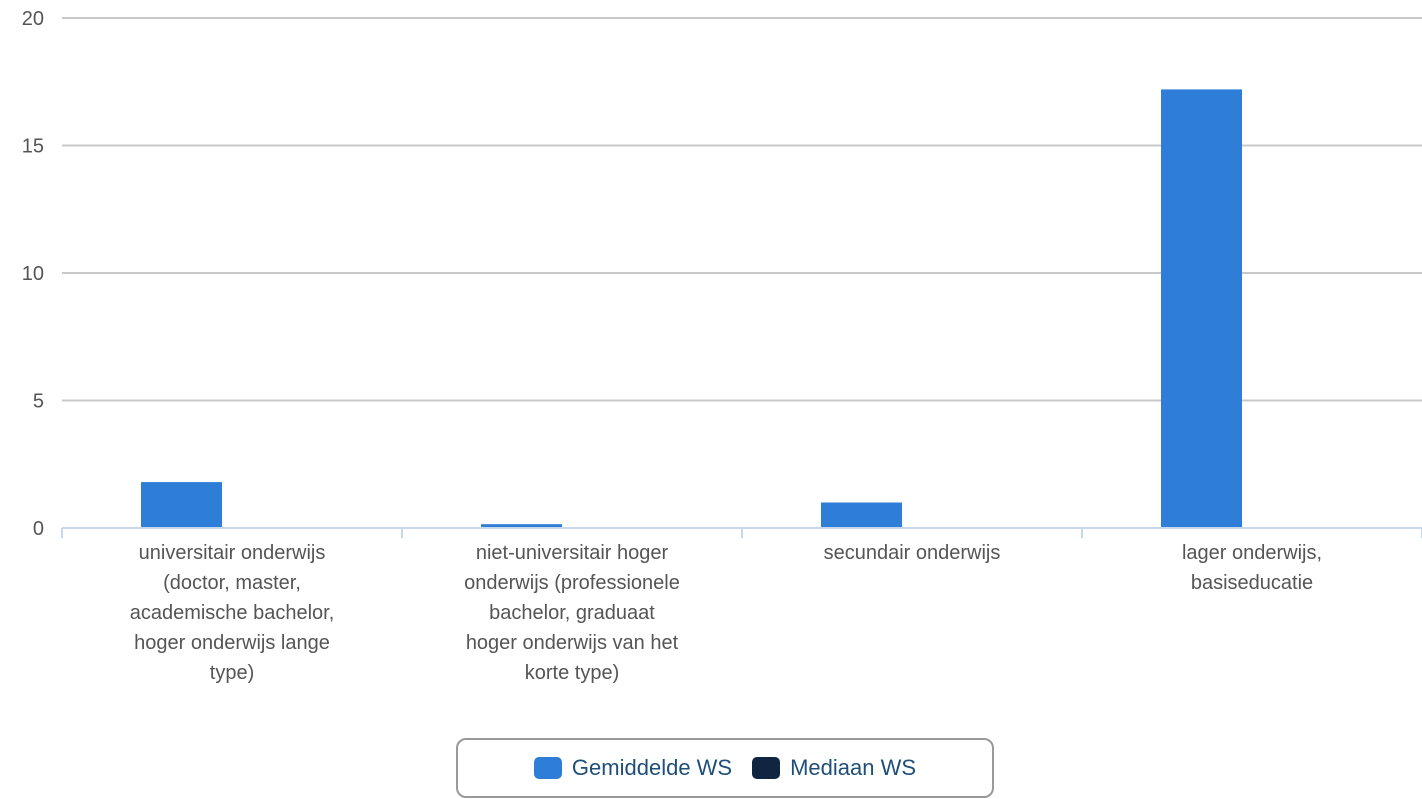 The height and width of the screenshot is (799, 1422). What do you see at coordinates (1252, 583) in the screenshot?
I see `x-category-label-line: basiseducatie` at bounding box center [1252, 583].